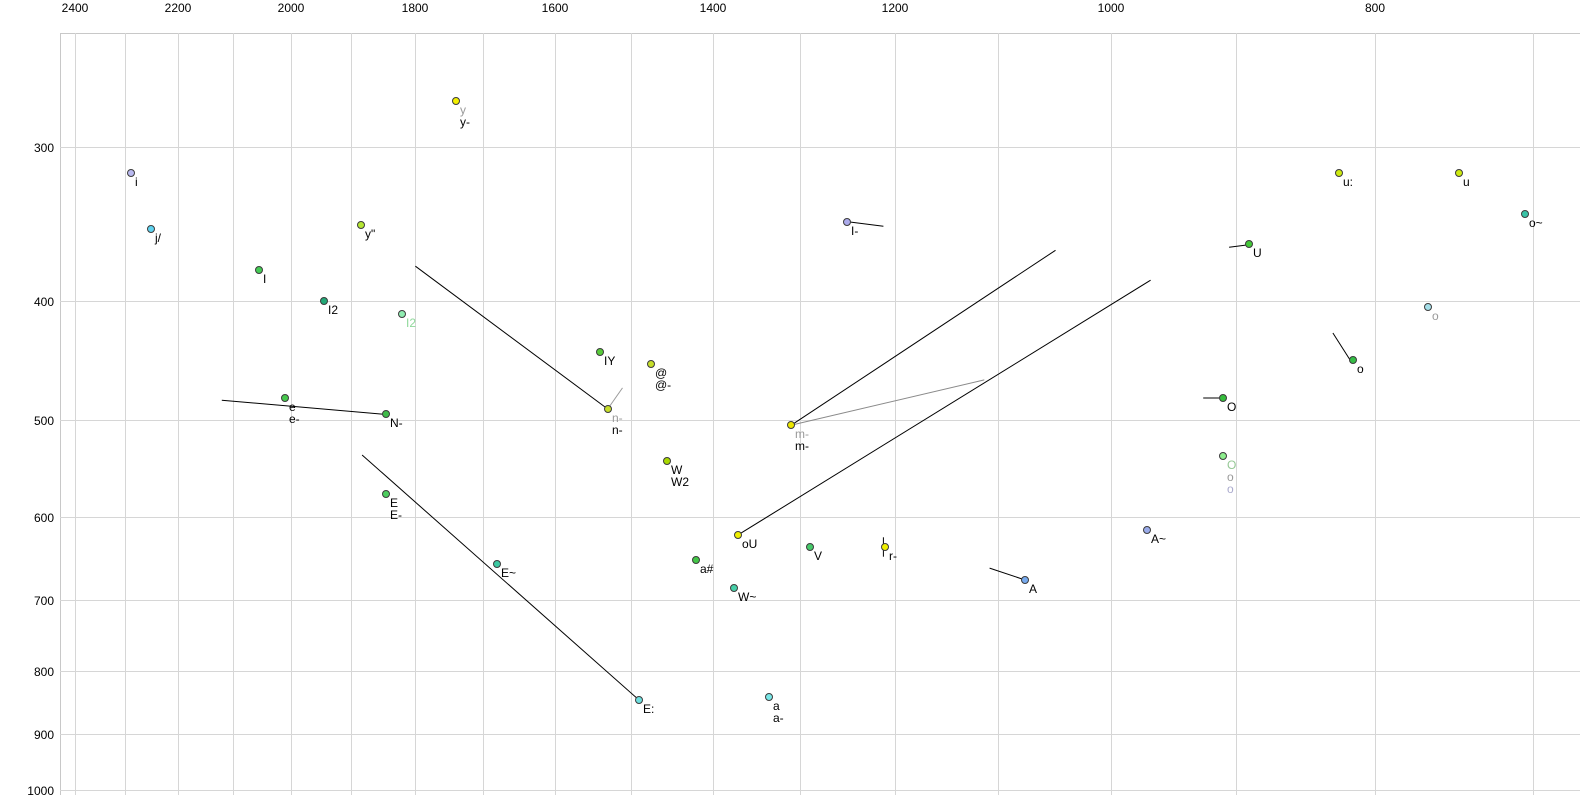 This screenshot has height=800, width=1580. I want to click on plot-area-top-border, so click(820, 33).